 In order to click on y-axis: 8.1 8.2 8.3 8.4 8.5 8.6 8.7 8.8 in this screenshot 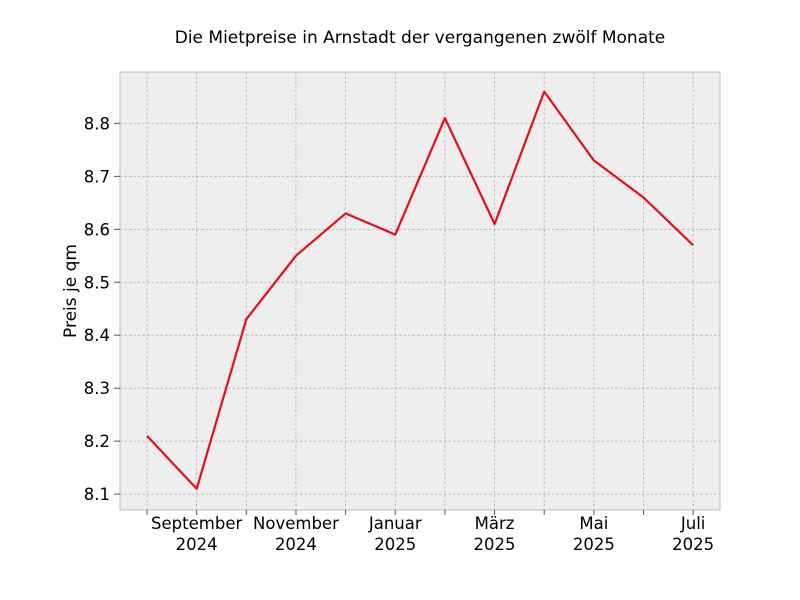, I will do `click(102, 309)`.